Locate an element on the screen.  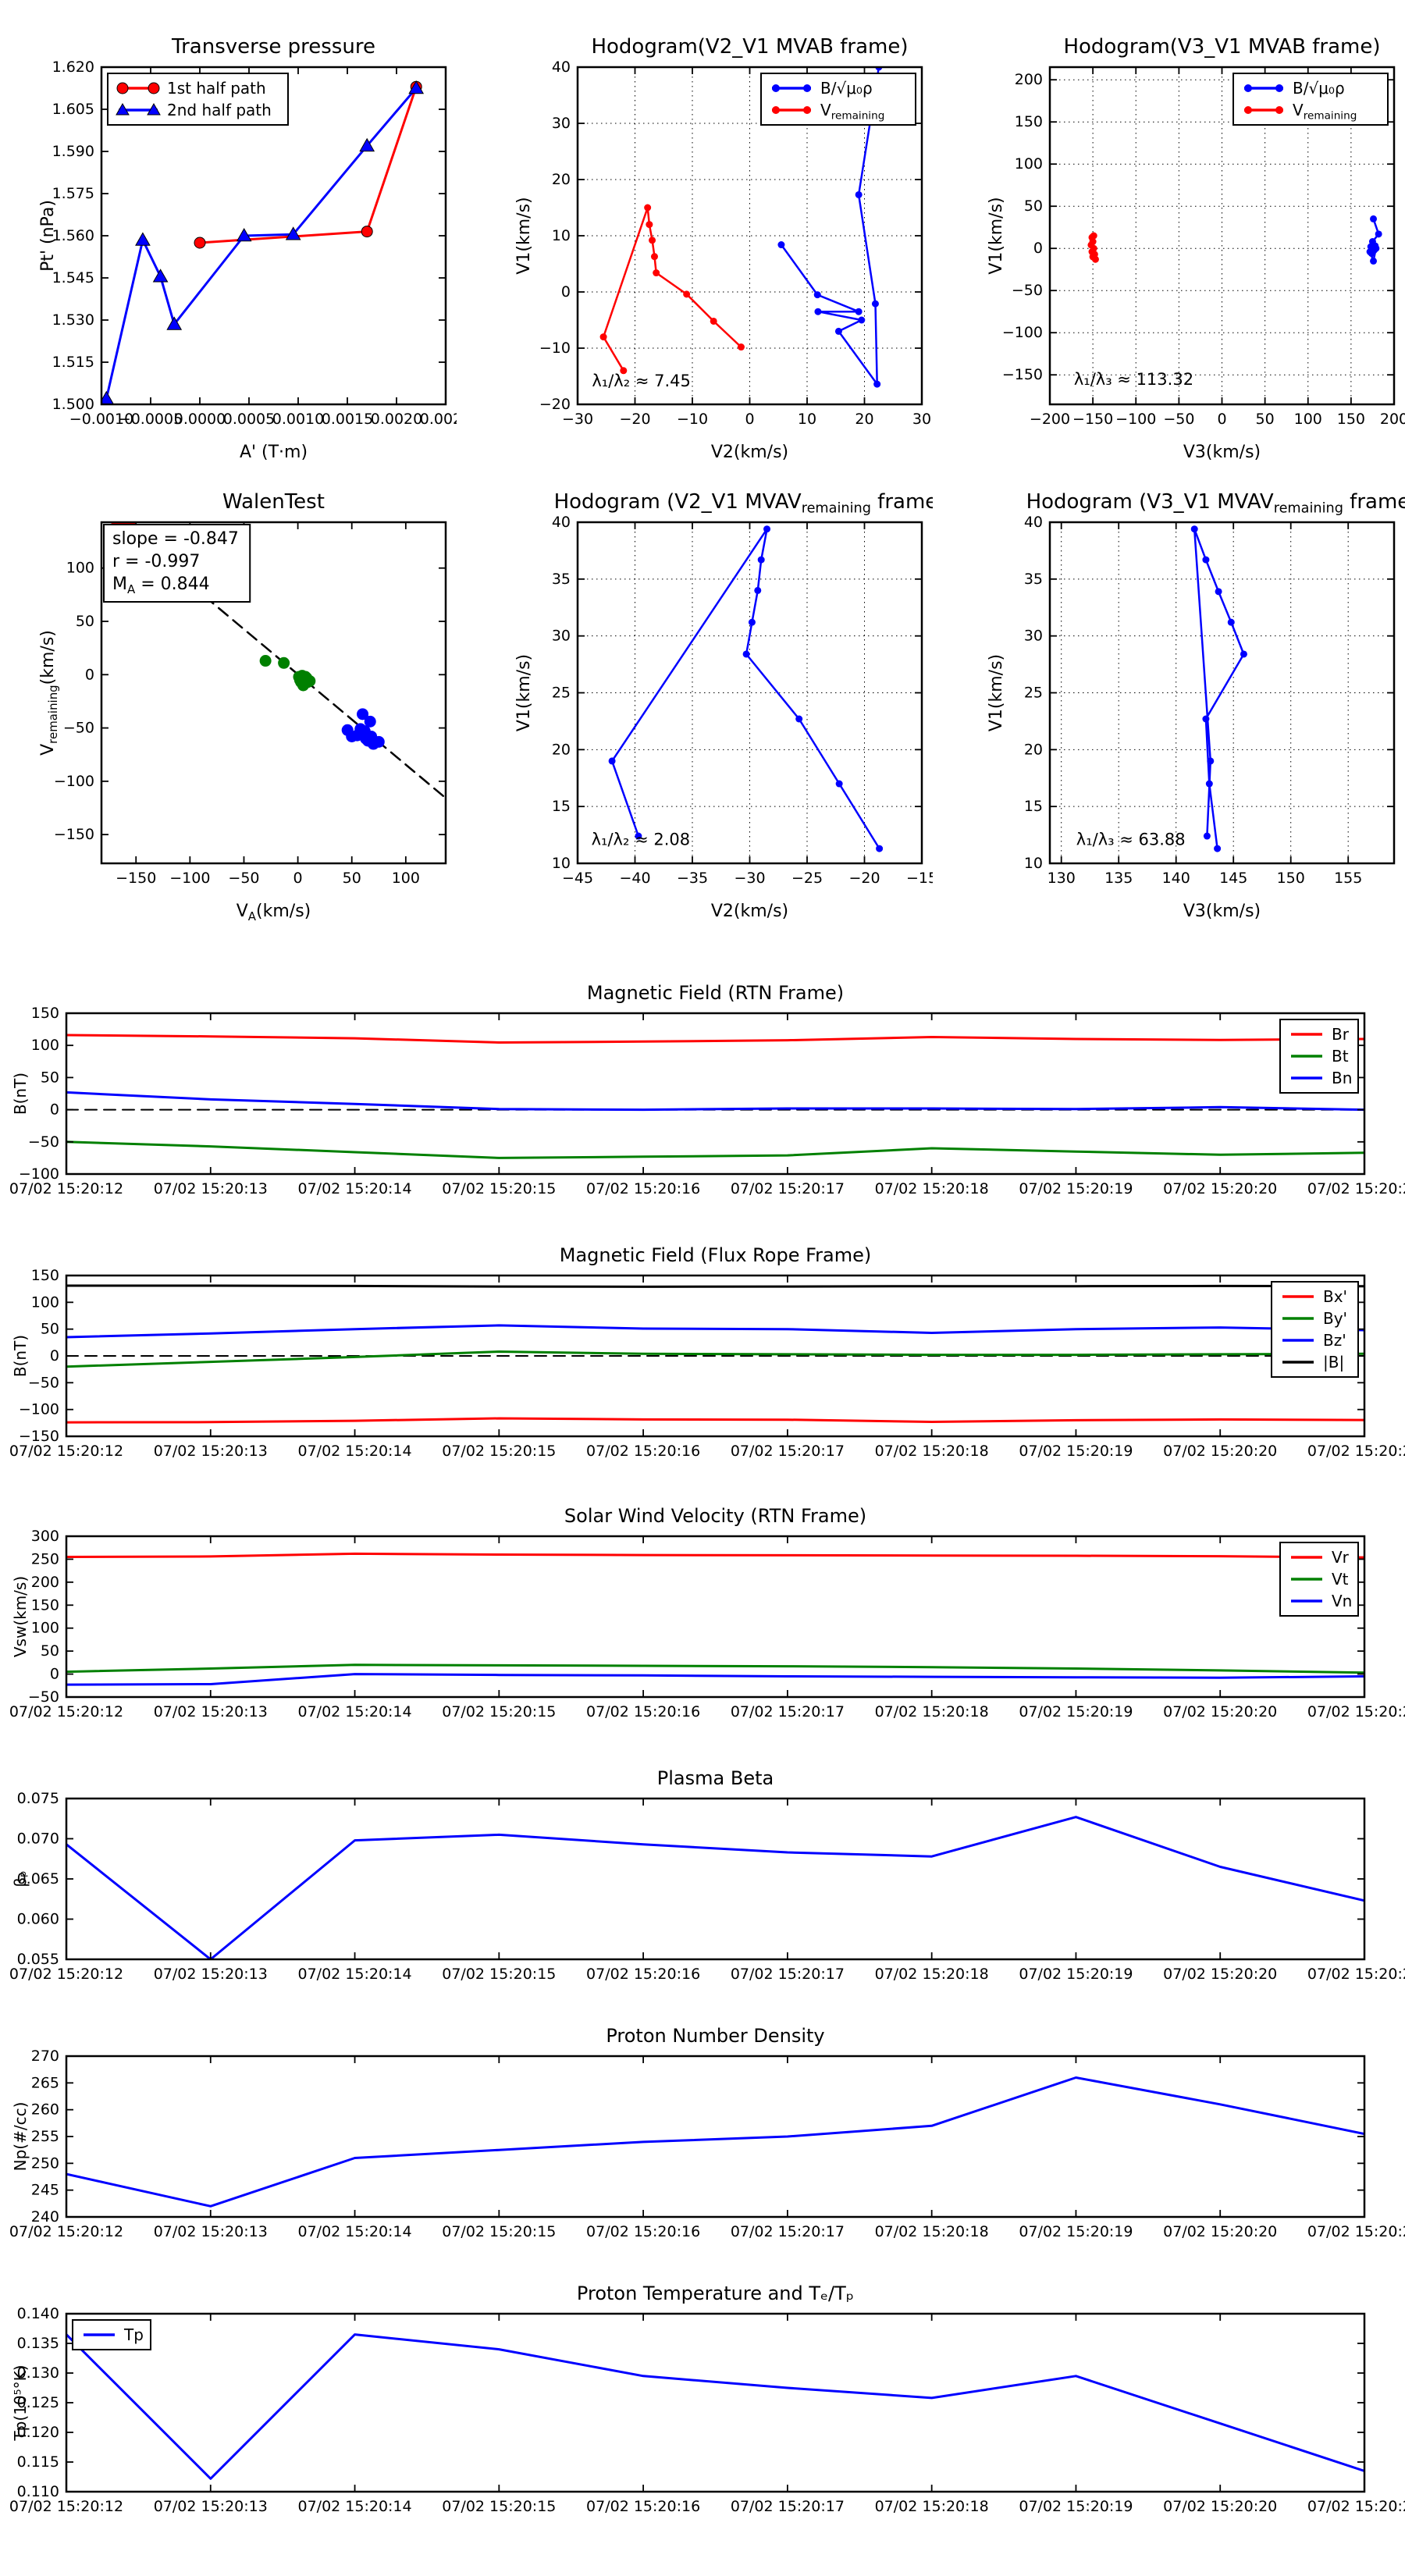
svg-text: 0.130 is located at coordinates (38, 2373).